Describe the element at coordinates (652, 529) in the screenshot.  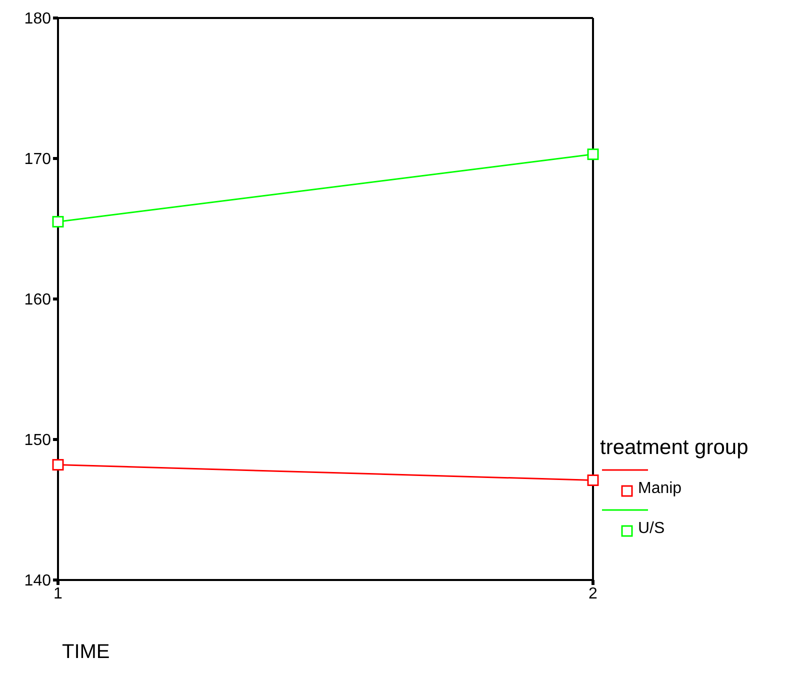
I see `legend-label: U/S` at that location.